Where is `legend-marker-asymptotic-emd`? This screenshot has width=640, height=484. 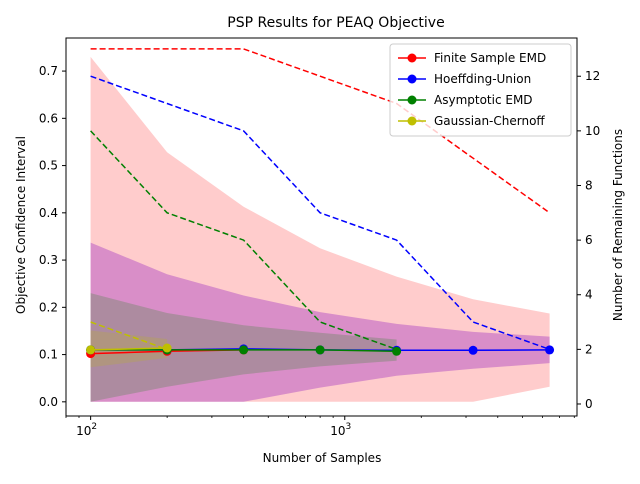 legend-marker-asymptotic-emd is located at coordinates (412, 100).